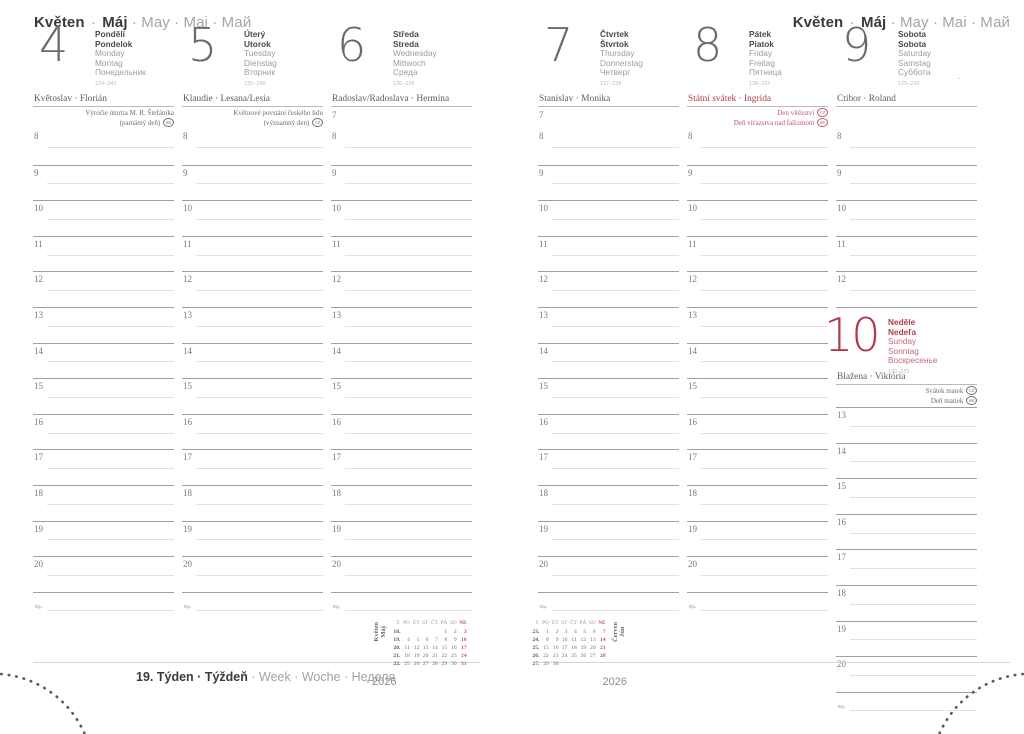 This screenshot has height=734, width=1024. I want to click on mini-day-cell: 25, so click(574, 656).